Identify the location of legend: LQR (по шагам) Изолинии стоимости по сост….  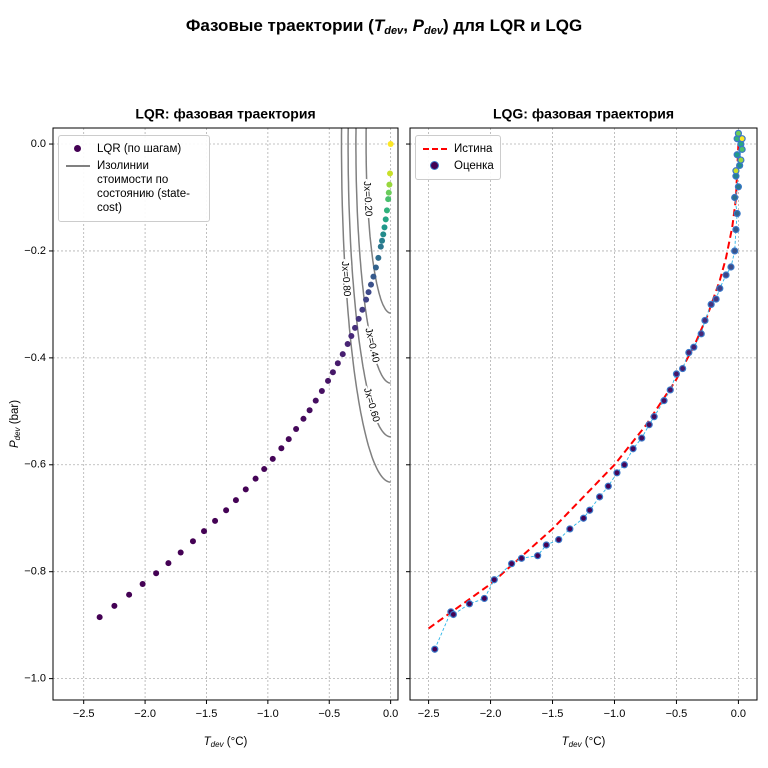
(134, 178).